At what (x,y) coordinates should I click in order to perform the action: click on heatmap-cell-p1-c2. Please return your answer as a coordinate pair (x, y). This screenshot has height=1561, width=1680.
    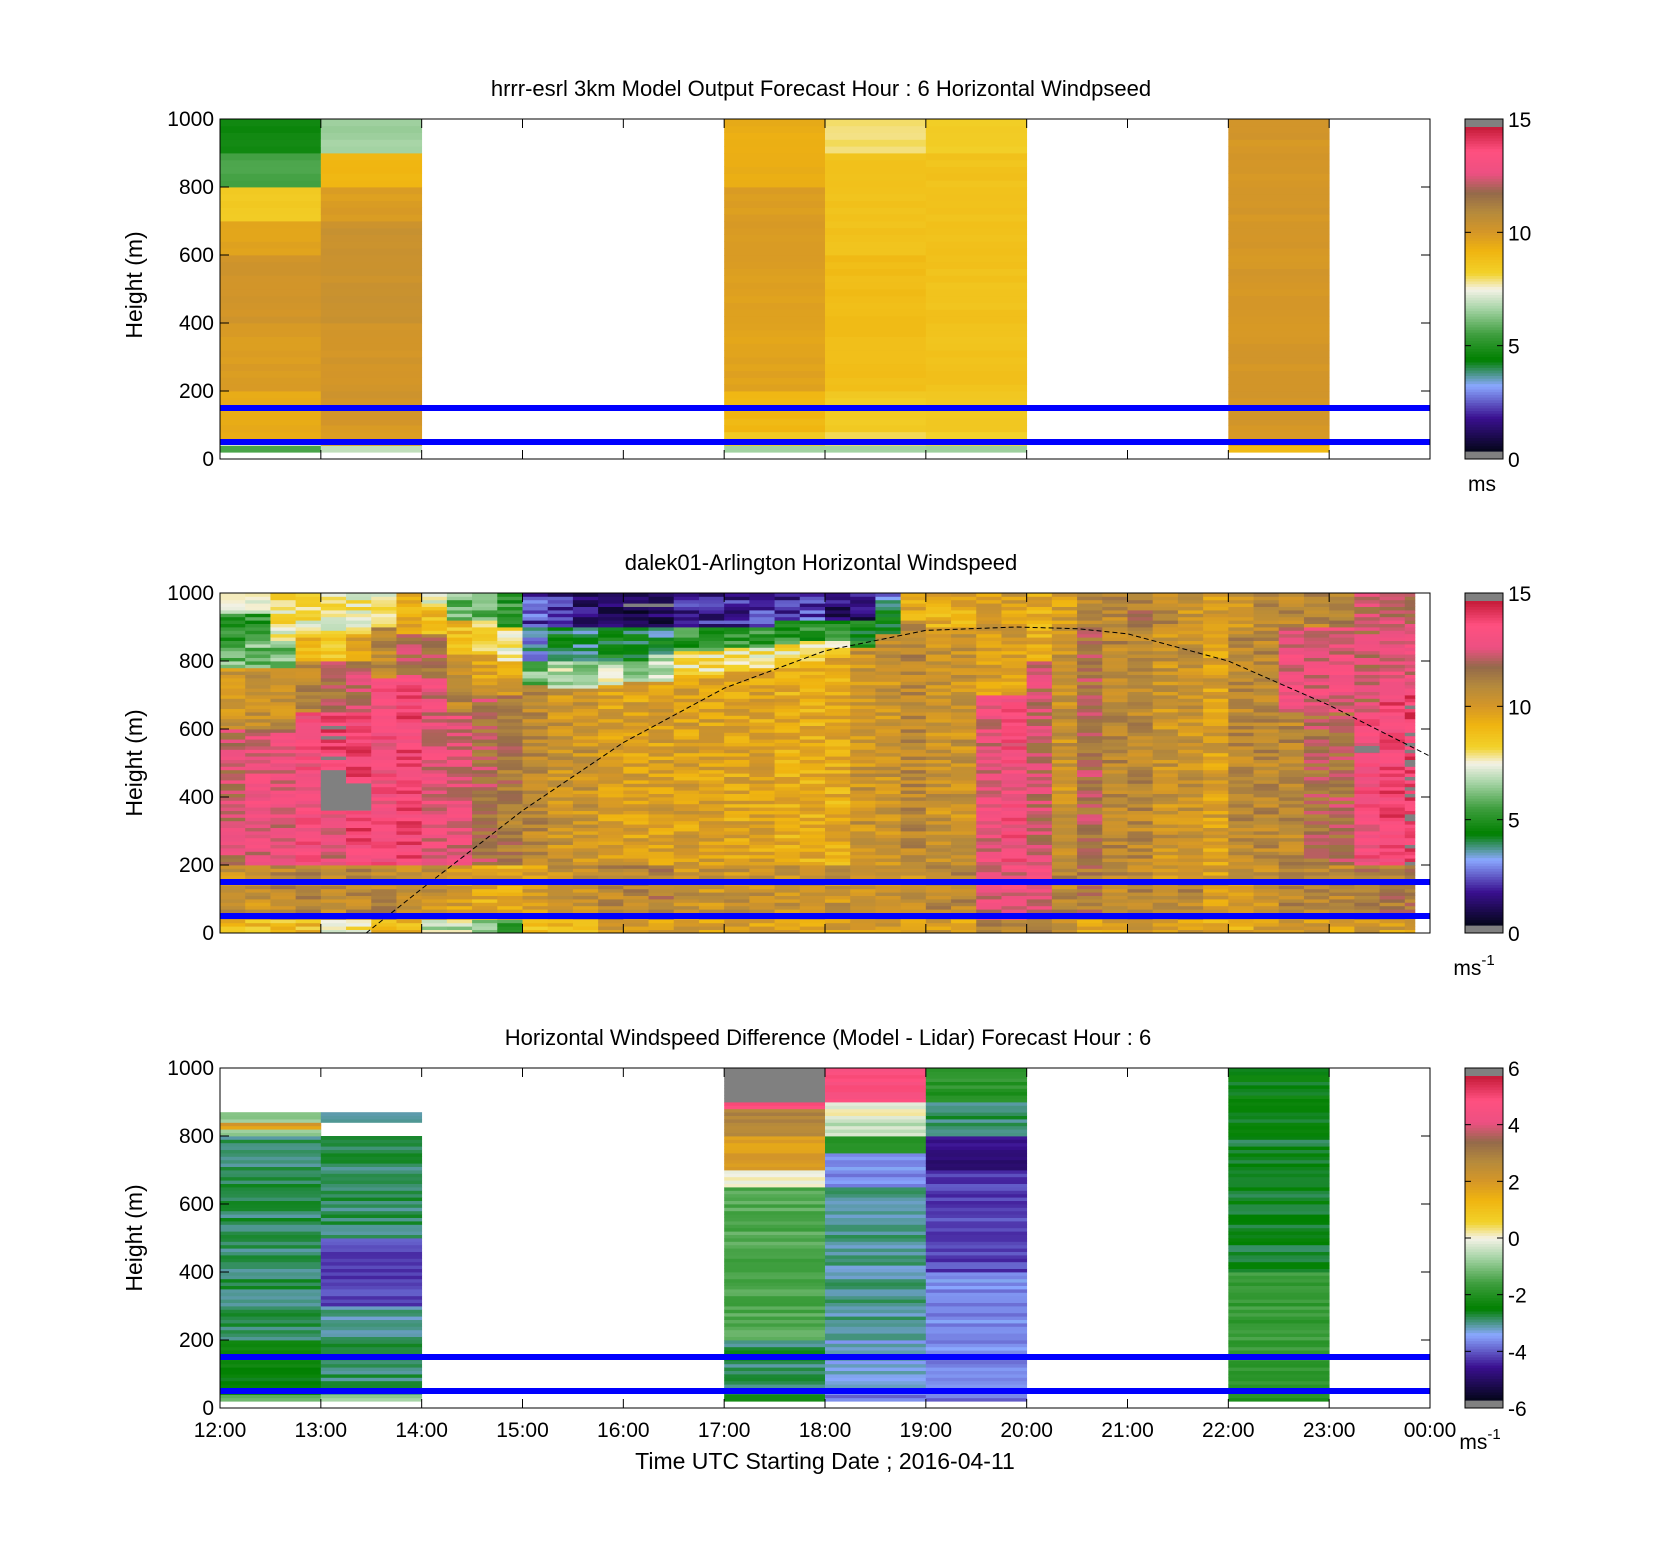
    Looking at the image, I should click on (775, 238).